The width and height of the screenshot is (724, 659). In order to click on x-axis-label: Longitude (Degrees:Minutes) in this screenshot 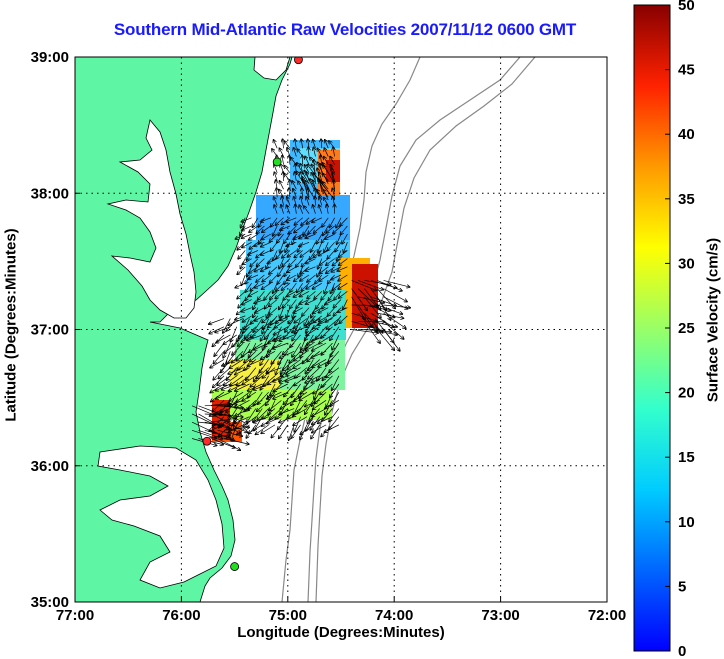, I will do `click(341, 632)`.